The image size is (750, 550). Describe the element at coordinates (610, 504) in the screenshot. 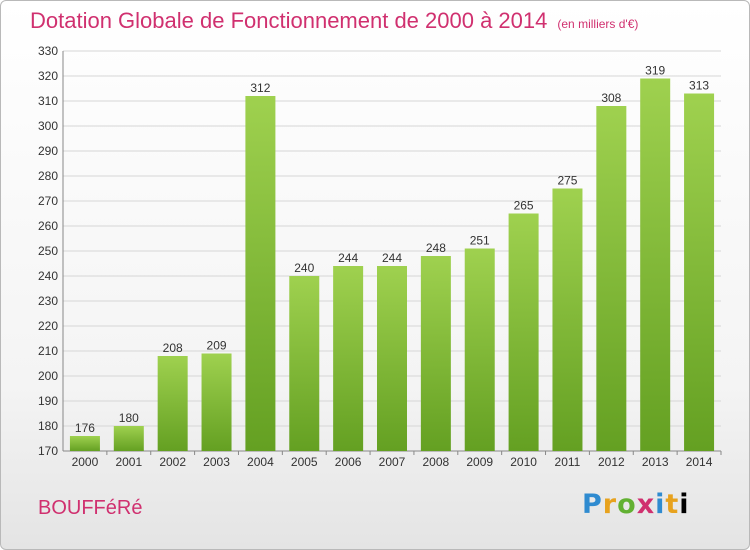

I see `logo-letter: r` at that location.